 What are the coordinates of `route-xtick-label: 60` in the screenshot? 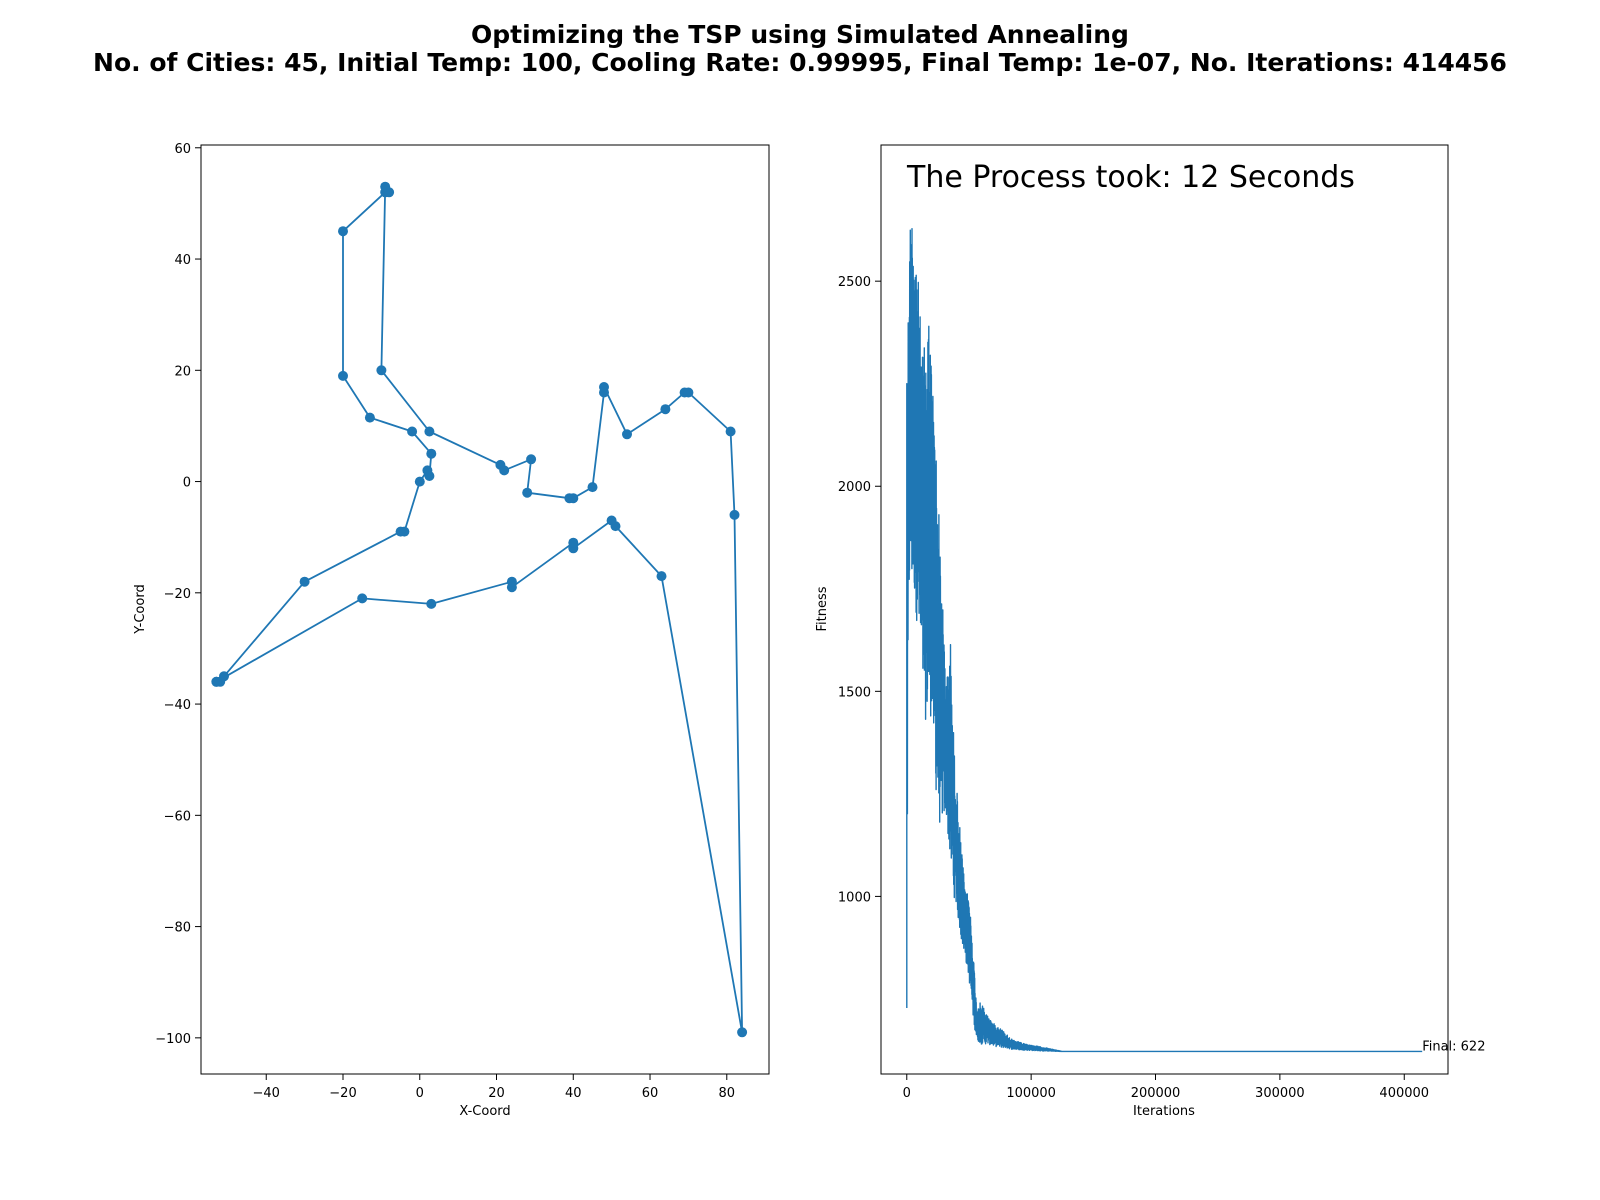 It's located at (650, 1093).